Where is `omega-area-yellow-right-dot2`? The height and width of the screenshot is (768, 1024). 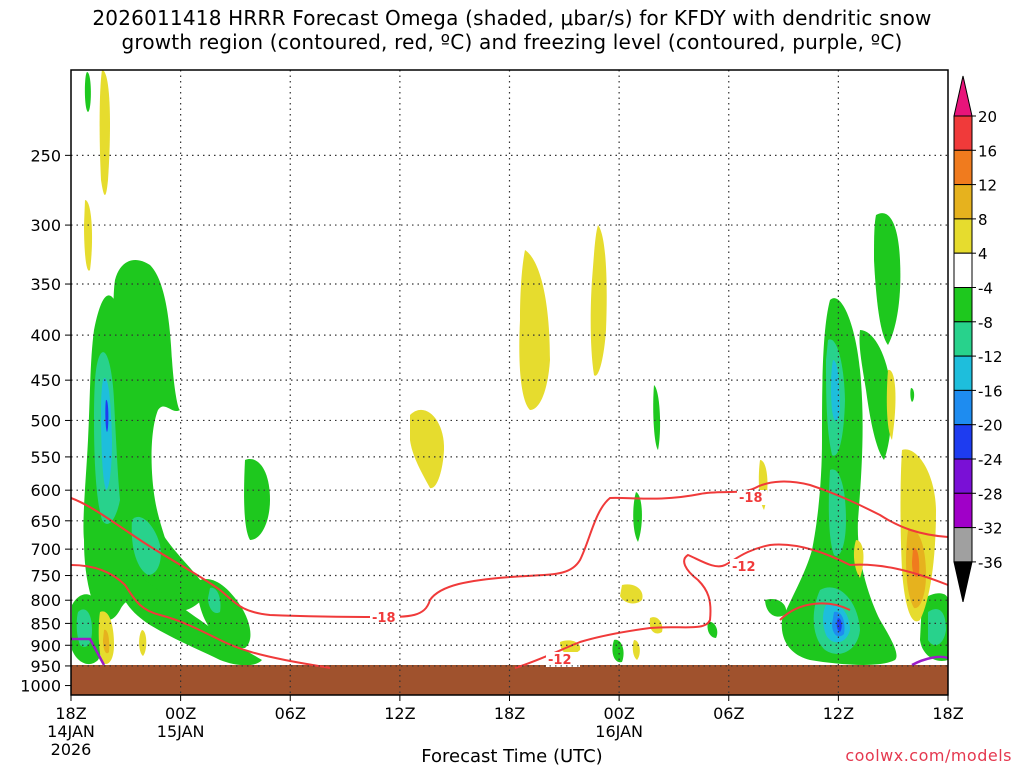
omega-area-yellow-right-dot2 is located at coordinates (858, 559).